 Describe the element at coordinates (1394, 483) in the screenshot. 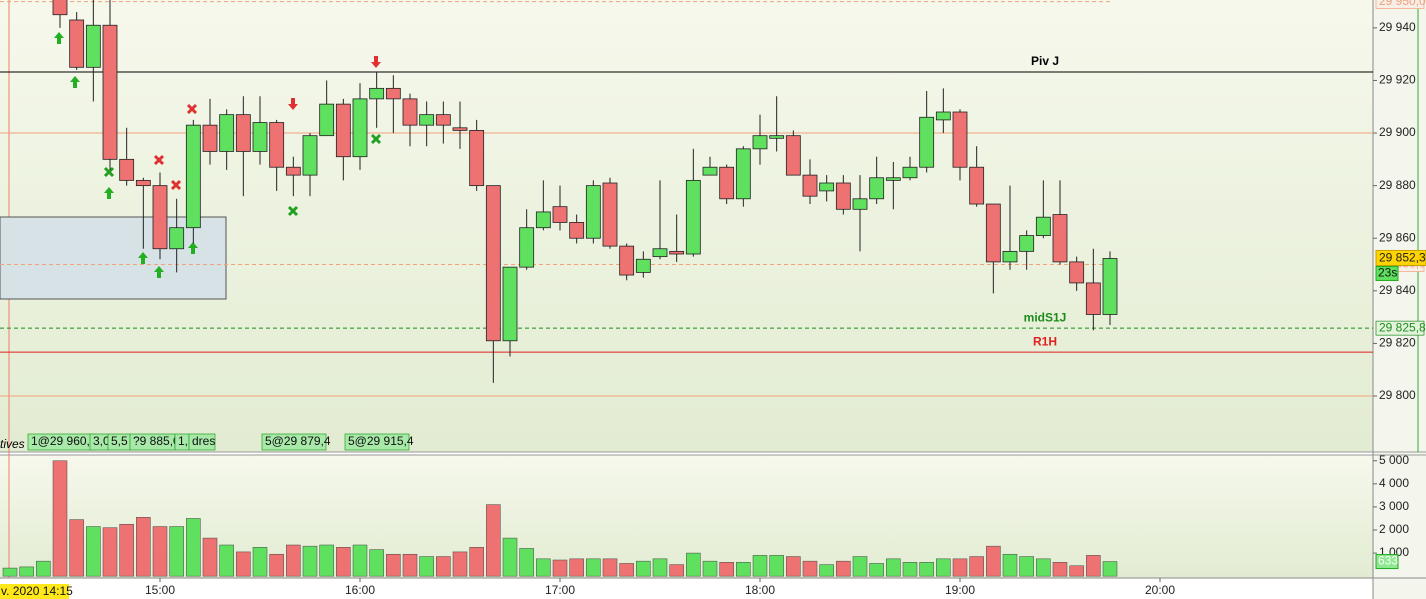

I see `y-tick-label: 4 000` at that location.